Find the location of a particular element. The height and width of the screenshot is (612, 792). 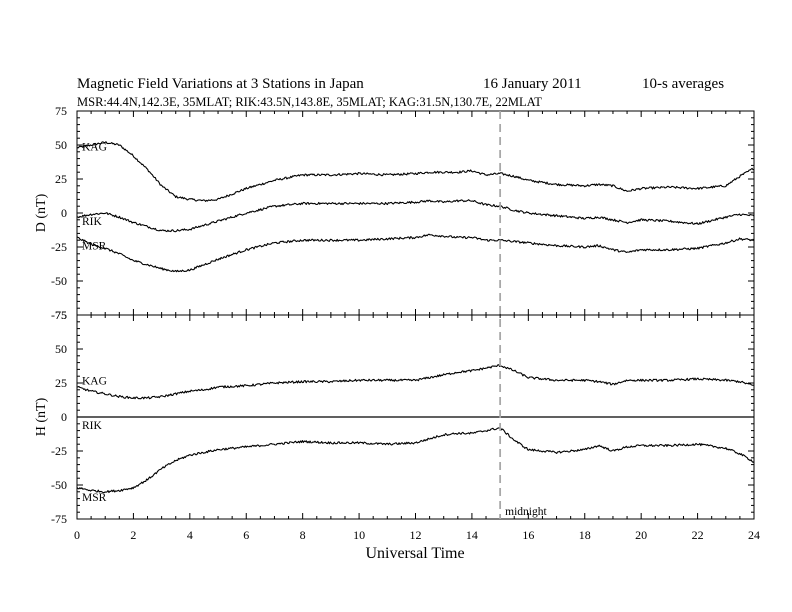

x-tick-label: 8 is located at coordinates (303, 535).